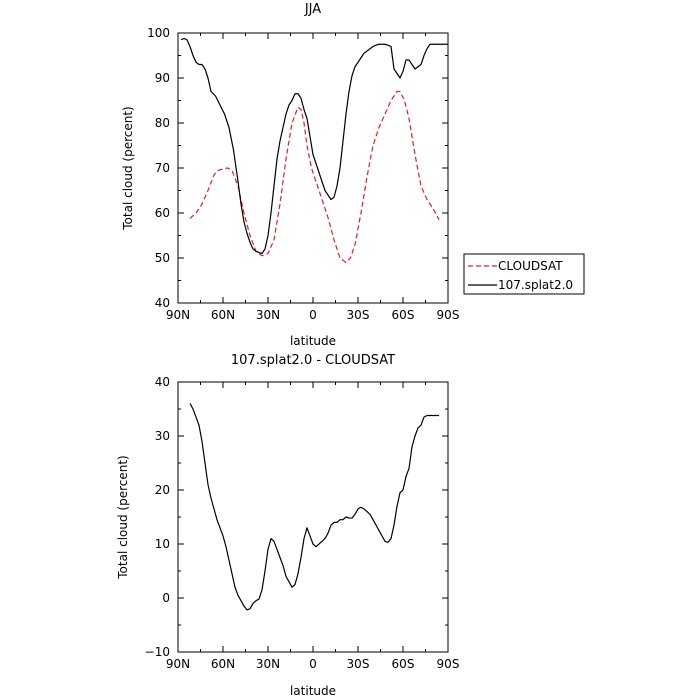  Describe the element at coordinates (158, 33) in the screenshot. I see `y-tick-label: 100` at that location.